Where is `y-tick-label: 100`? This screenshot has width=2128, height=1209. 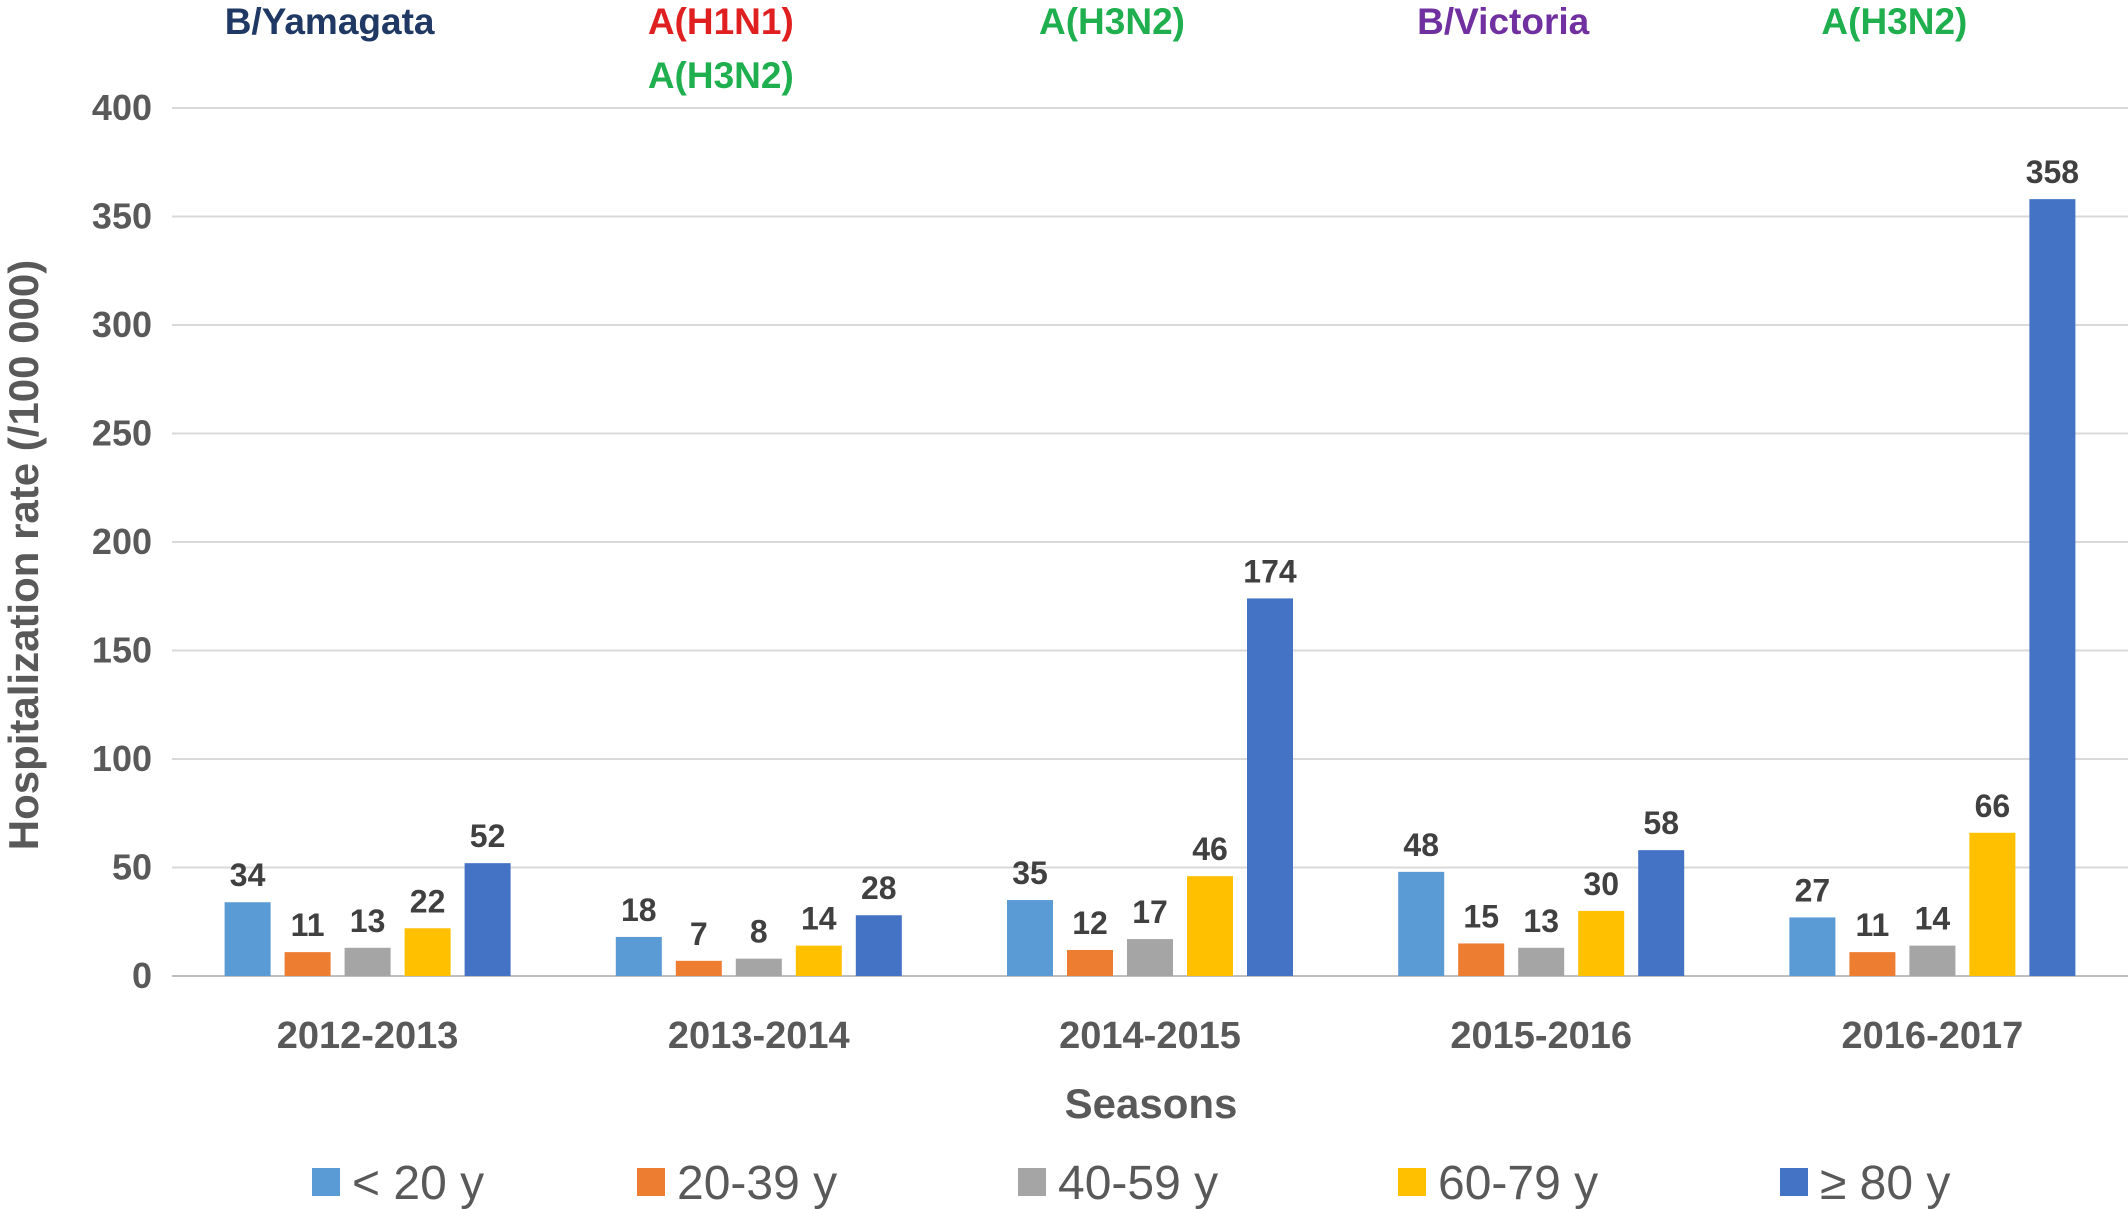
y-tick-label: 100 is located at coordinates (122, 758).